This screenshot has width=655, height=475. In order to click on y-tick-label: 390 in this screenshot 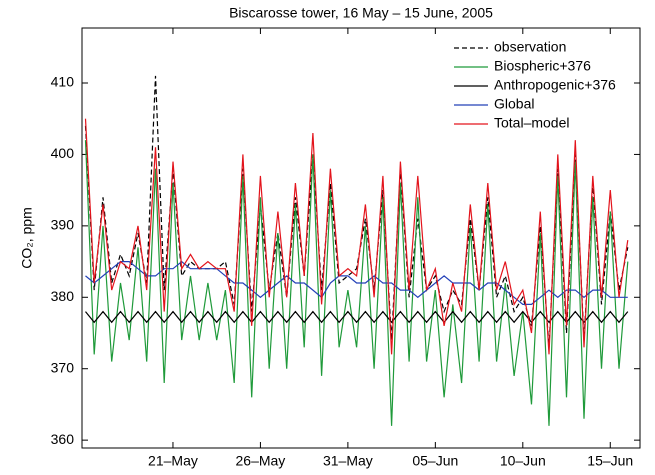, I will do `click(63, 225)`.